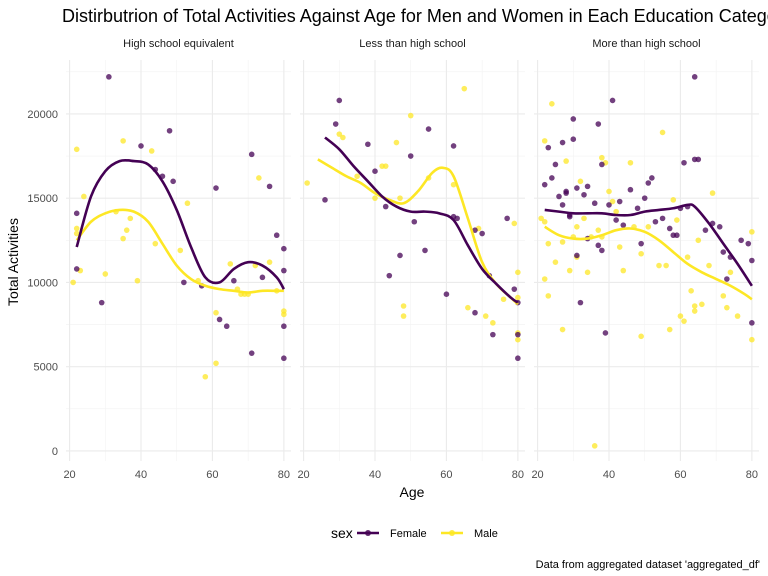 The height and width of the screenshot is (576, 768). I want to click on facet-strip-label: More than high school, so click(646, 44).